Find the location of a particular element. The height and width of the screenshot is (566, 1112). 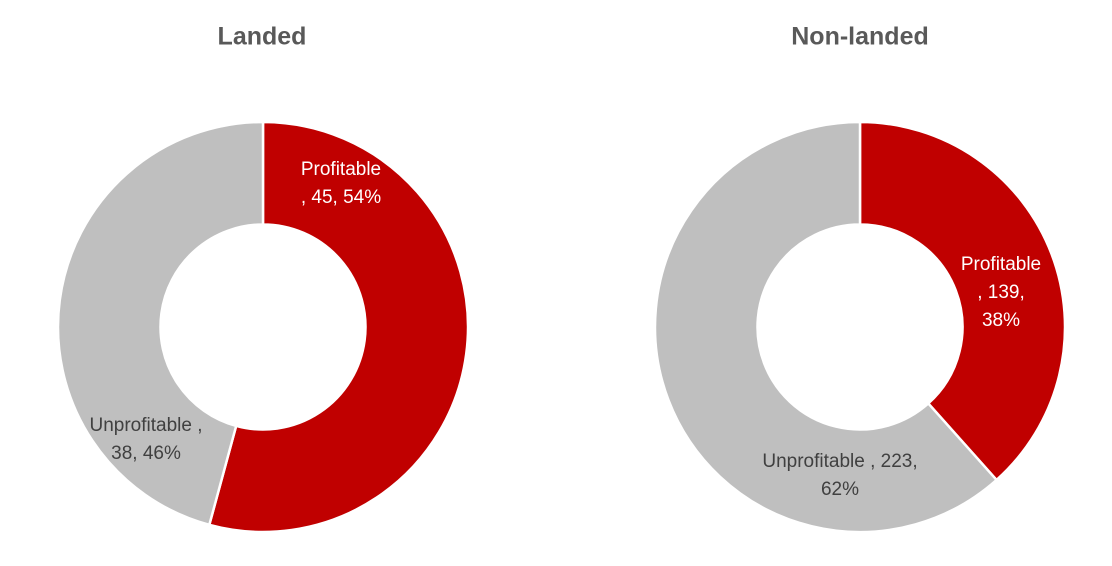

chart-title-non-landed: Non-landed is located at coordinates (860, 36).